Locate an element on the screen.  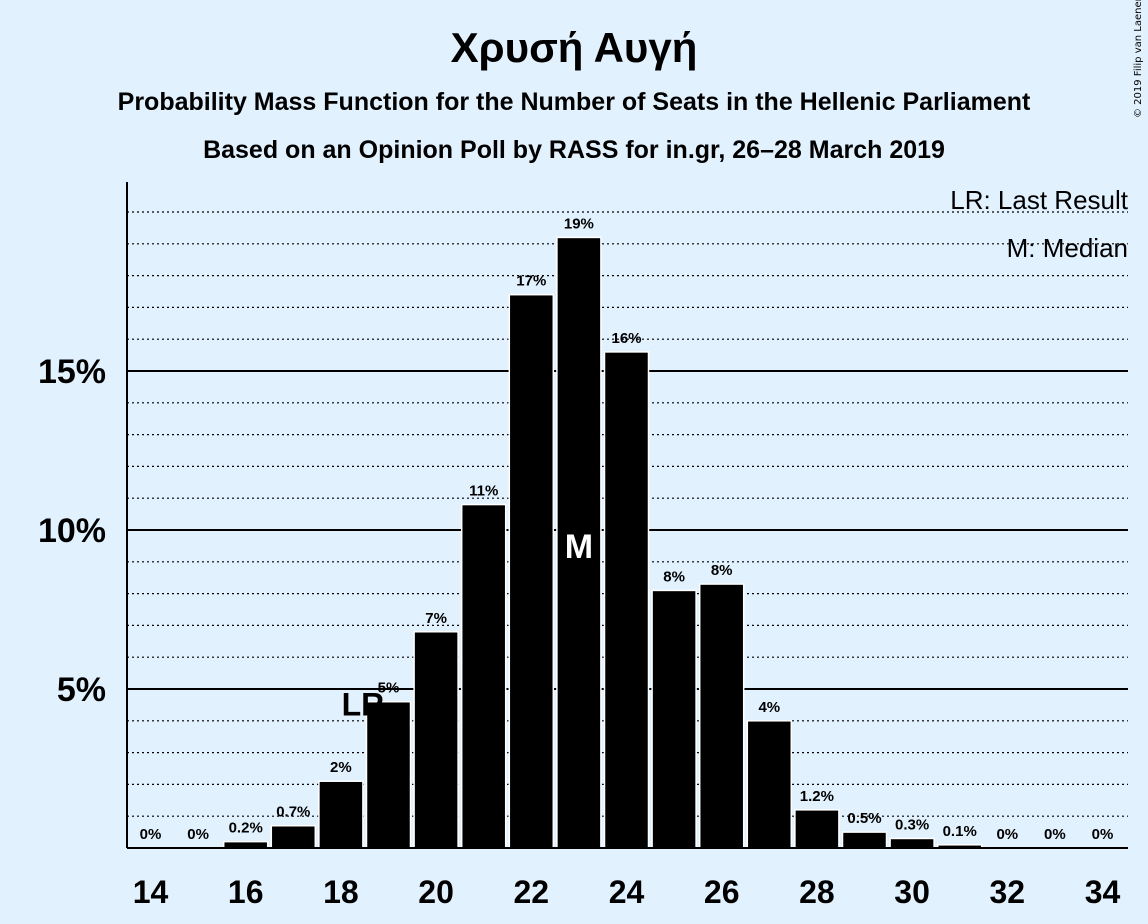
x-tick-label: 24 is located at coordinates (627, 892).